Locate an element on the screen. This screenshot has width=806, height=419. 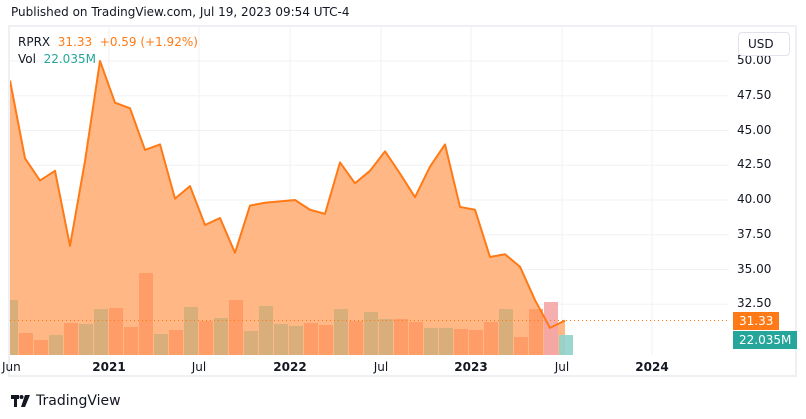
price-axis-label: 35.00 is located at coordinates (754, 268).